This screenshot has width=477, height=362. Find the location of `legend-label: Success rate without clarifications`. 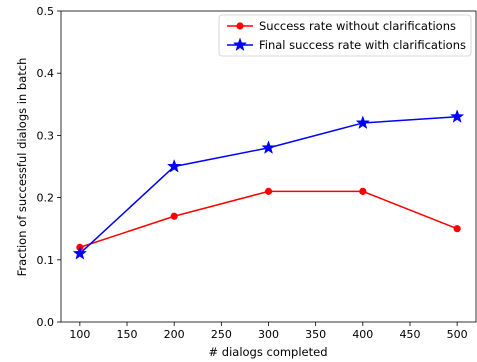

legend-label: Success rate without clarifications is located at coordinates (357, 26).